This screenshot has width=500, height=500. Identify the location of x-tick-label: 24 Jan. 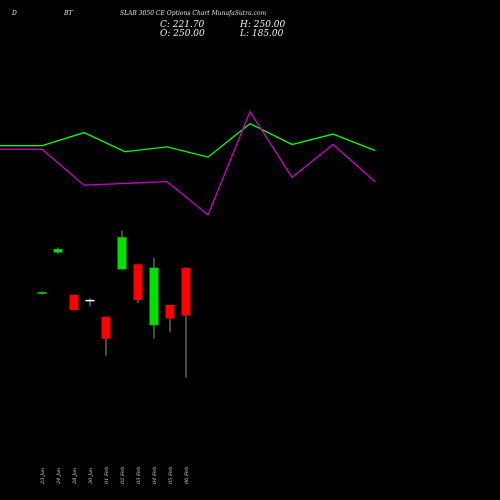
(59, 476).